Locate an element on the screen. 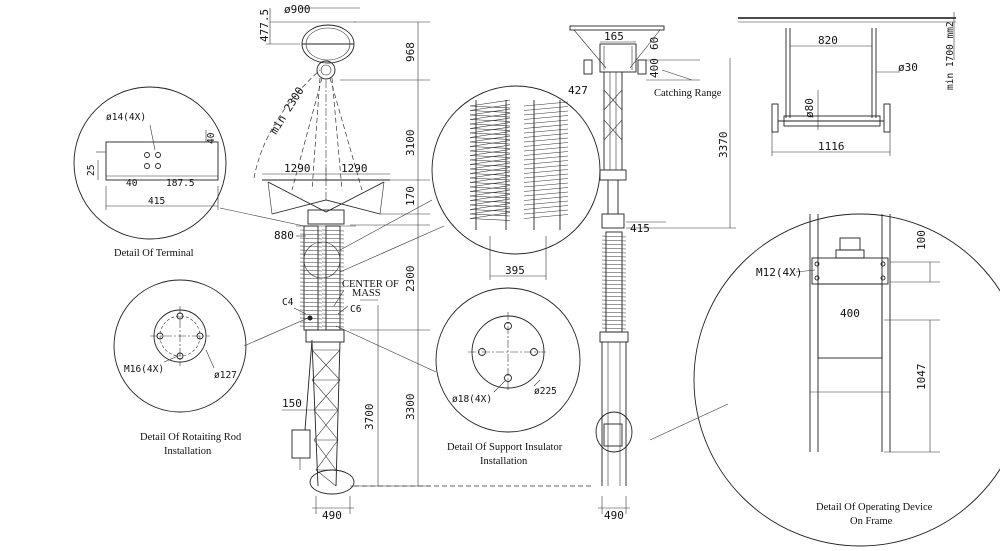  operating-caption-1: Detail Of Operating Device is located at coordinates (874, 507).